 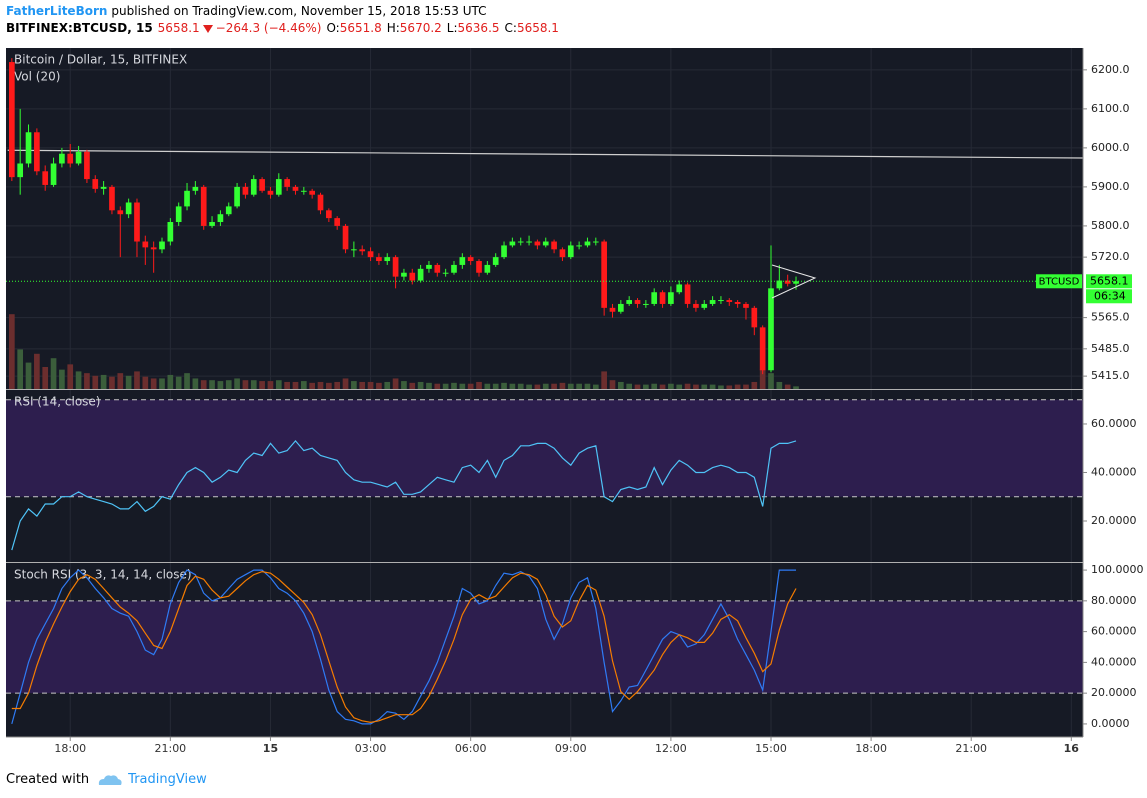 I want to click on x-tick-label: 03:00, so click(x=371, y=748).